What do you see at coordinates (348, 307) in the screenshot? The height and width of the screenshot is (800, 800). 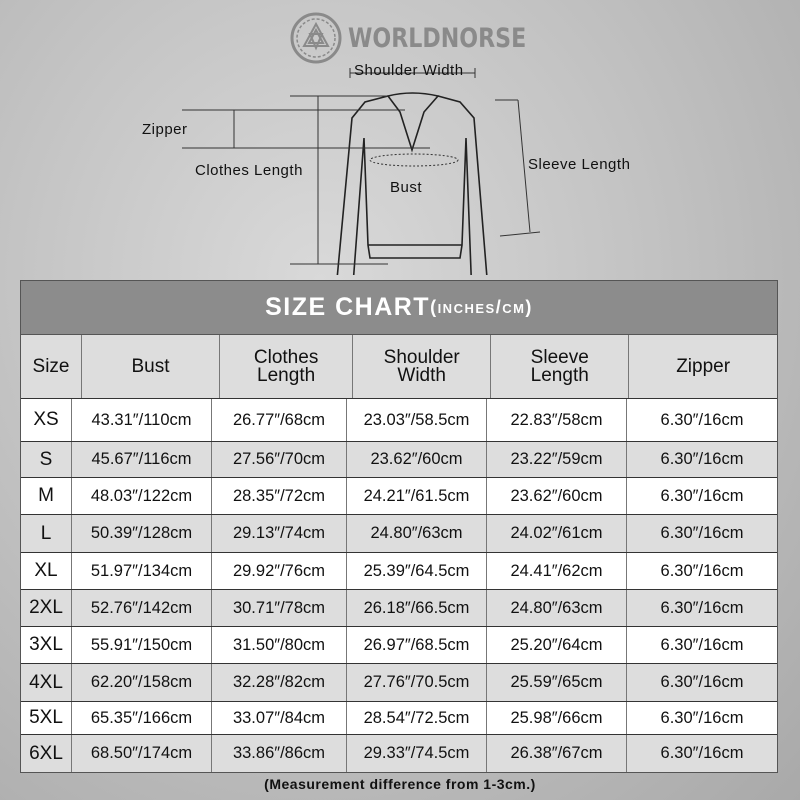 I see `title-text: SIZE CHART` at bounding box center [348, 307].